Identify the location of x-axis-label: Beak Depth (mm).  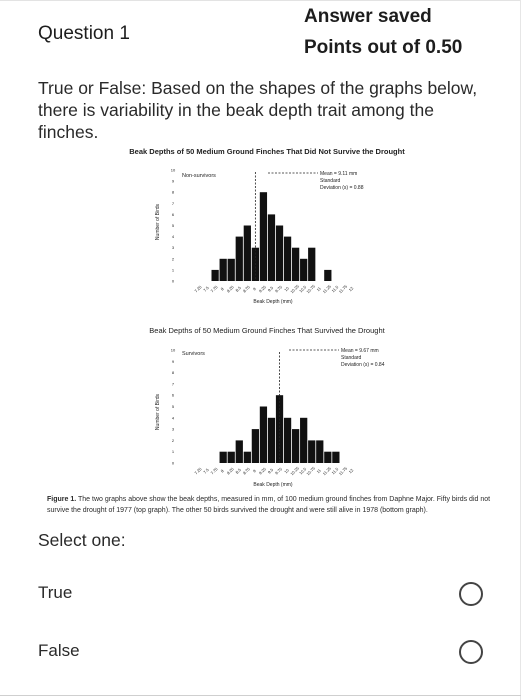
(273, 302).